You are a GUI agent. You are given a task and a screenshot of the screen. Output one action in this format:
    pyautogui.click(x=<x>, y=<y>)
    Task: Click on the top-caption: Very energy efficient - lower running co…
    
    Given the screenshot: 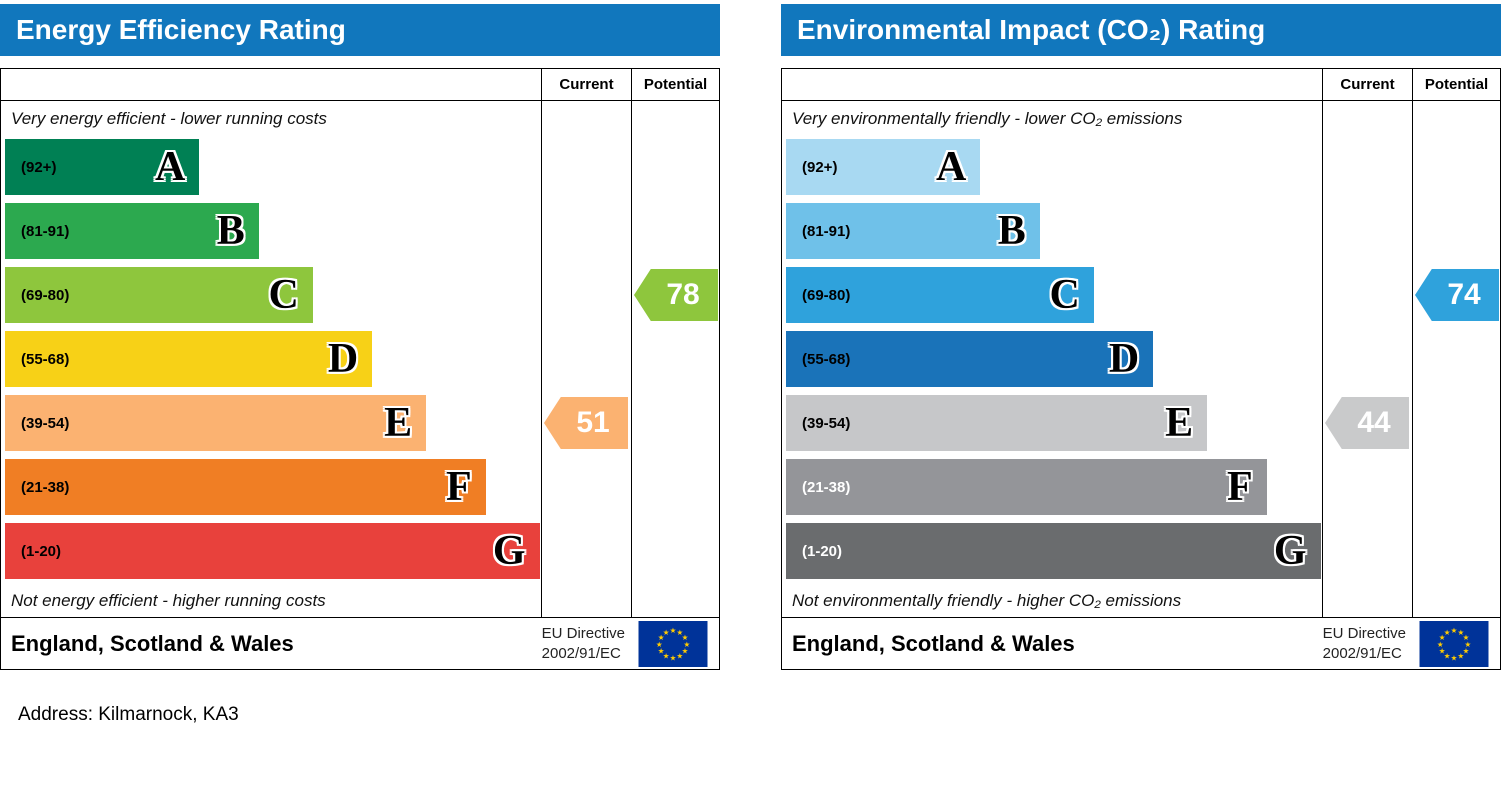 What is the action you would take?
    pyautogui.click(x=169, y=118)
    